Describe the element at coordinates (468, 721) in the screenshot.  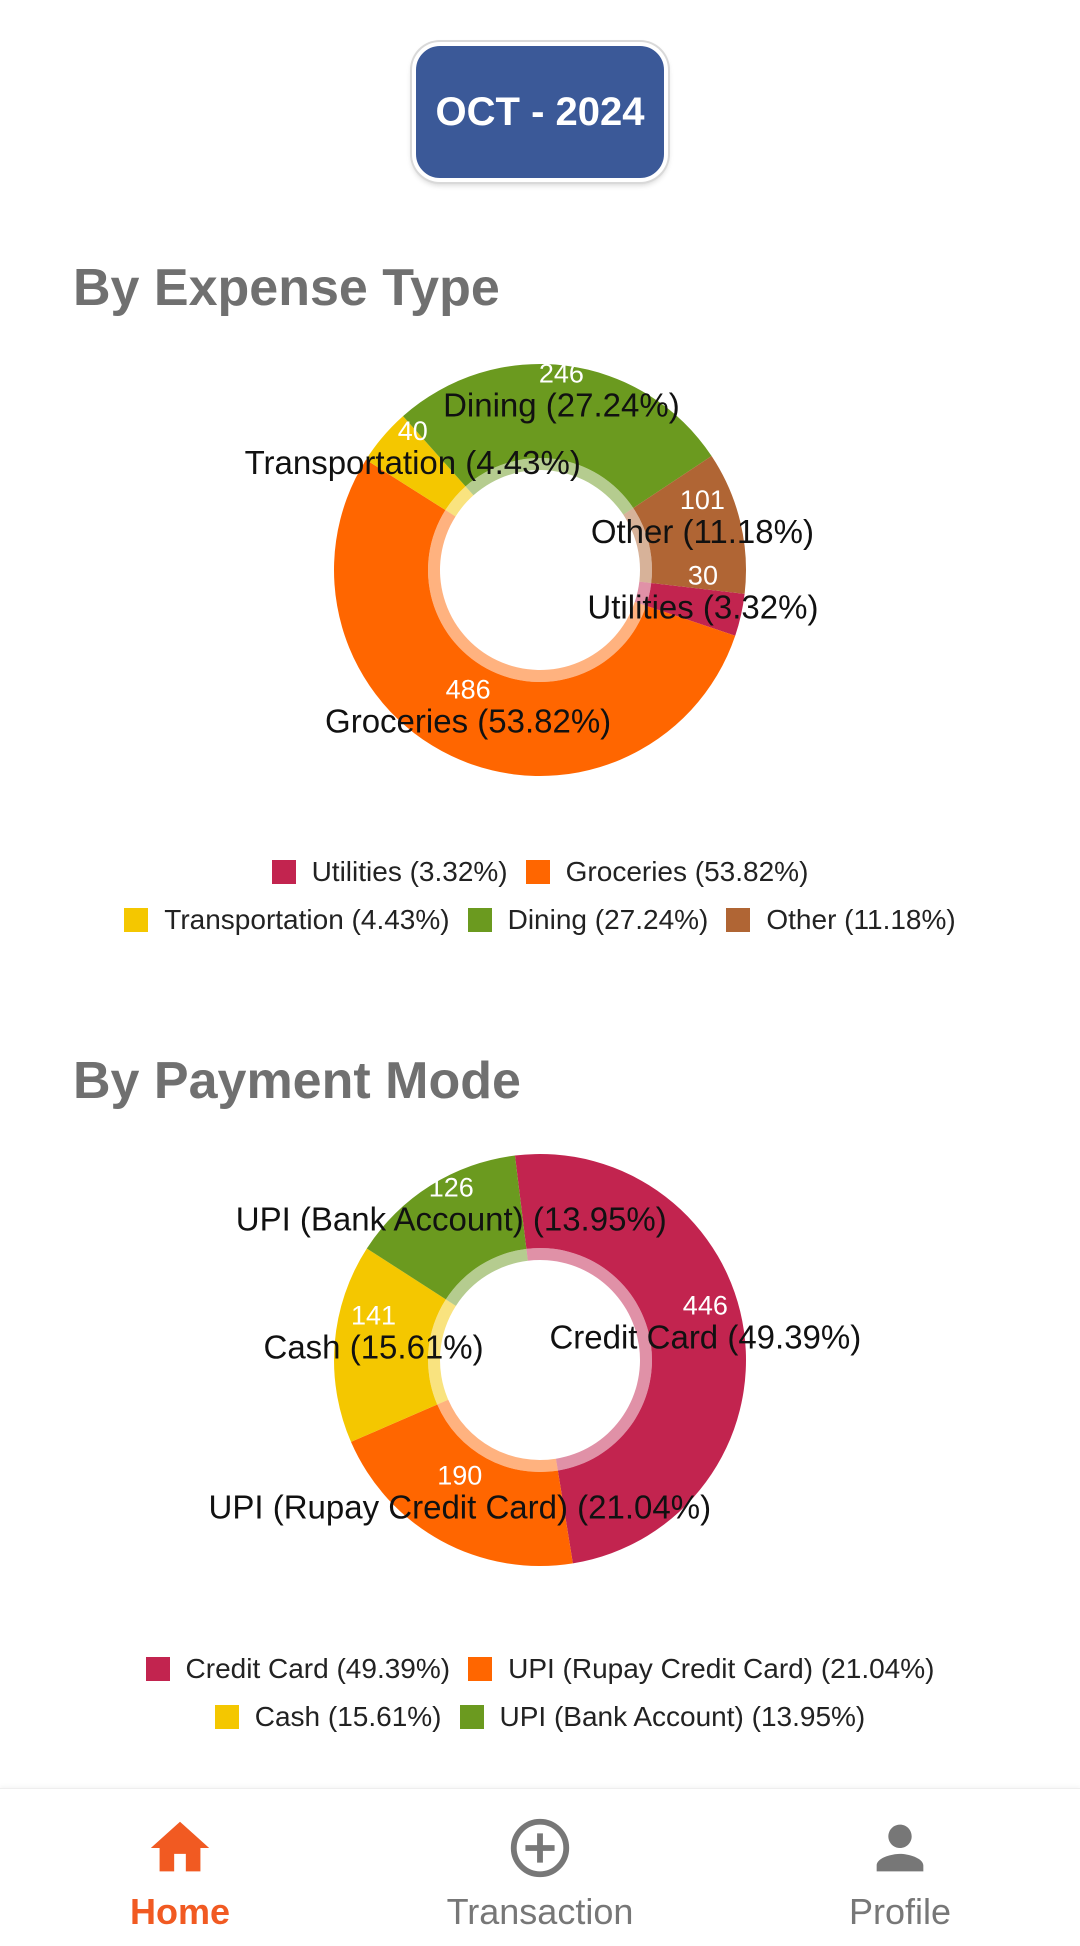
I see `slice-label-groceries: Groceries (53.82%)` at that location.